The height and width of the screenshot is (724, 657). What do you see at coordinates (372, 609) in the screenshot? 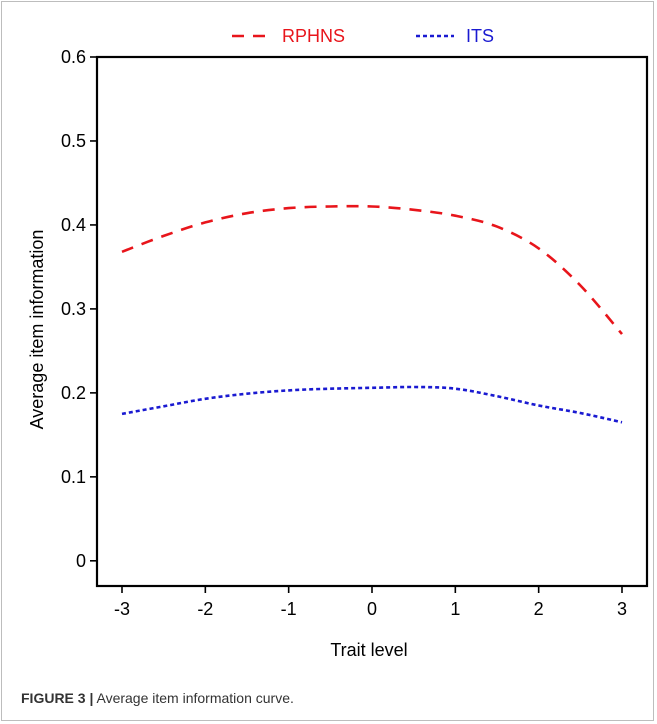
I see `x-tick-label: 0` at bounding box center [372, 609].